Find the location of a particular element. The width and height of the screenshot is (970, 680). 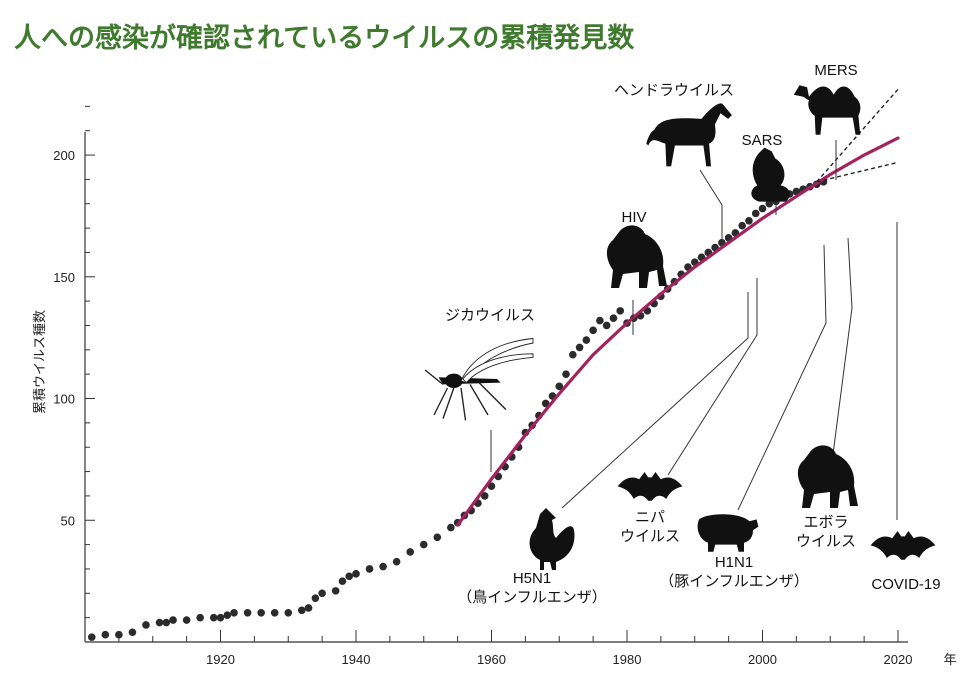

mosquito-icon is located at coordinates (479, 379).